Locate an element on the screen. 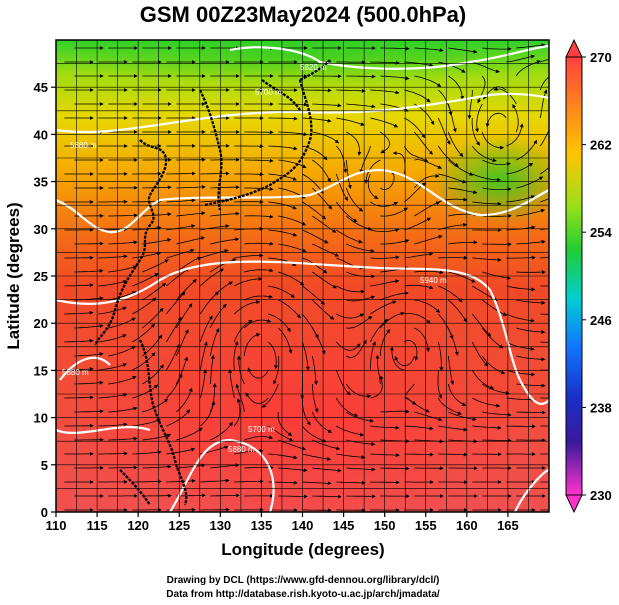 This screenshot has height=605, width=619. y-tick-label: 25 is located at coordinates (41, 276).